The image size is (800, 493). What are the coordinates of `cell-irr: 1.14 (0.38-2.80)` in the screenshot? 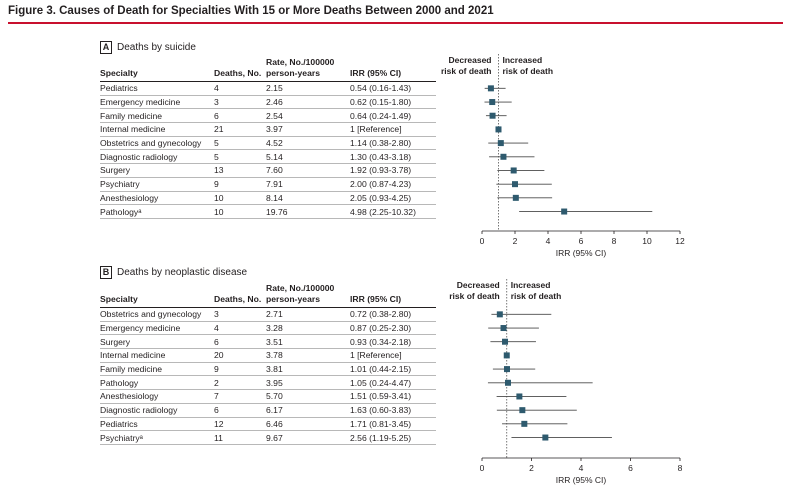 It's located at (393, 143).